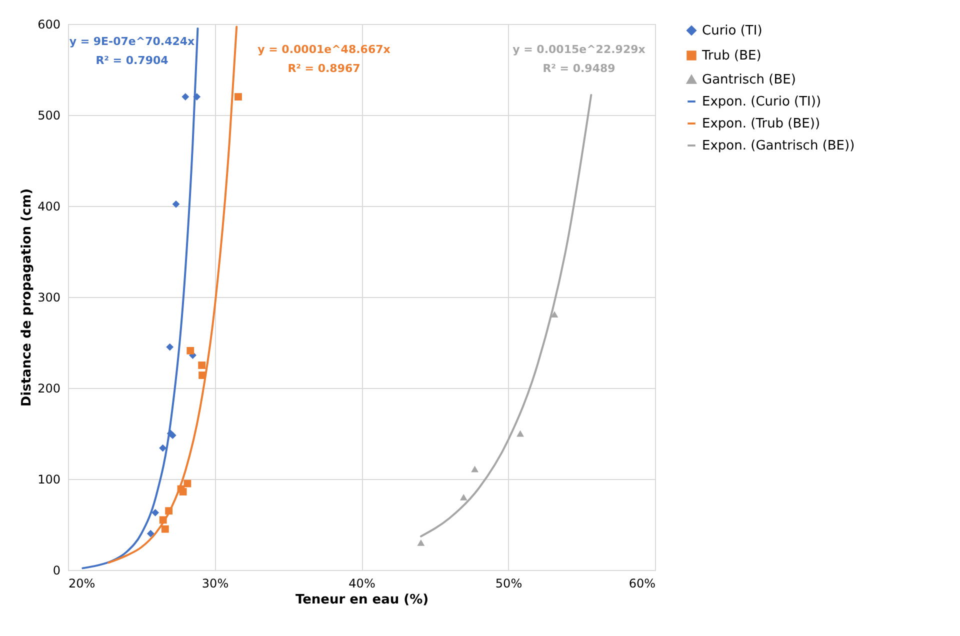 This screenshot has height=636, width=960. I want to click on annotation: y = 0.0001e^48.667x, so click(324, 49).